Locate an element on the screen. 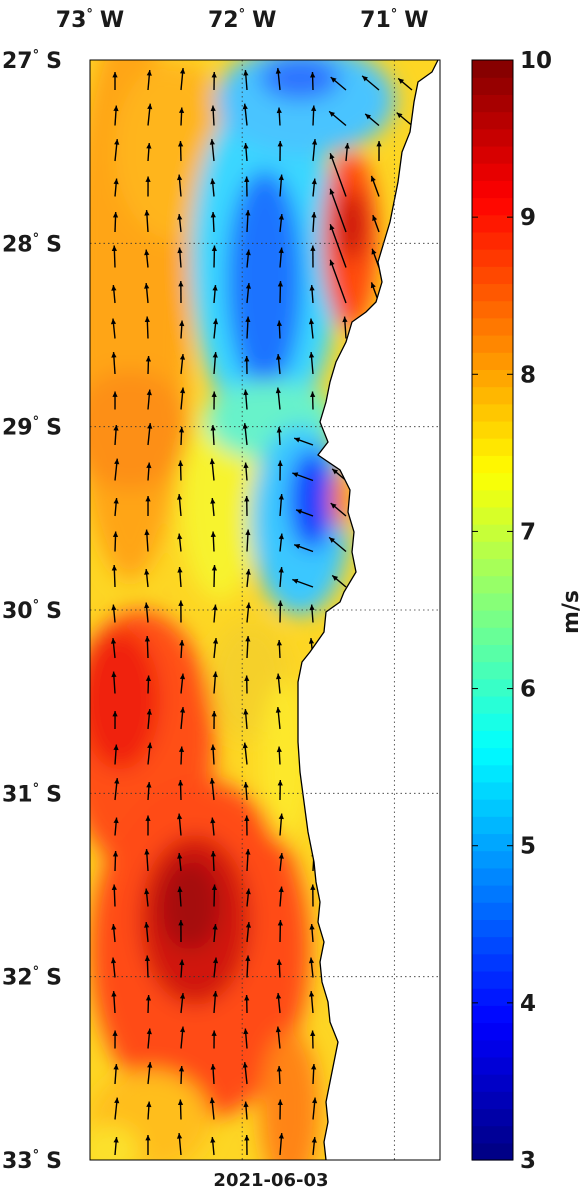 The width and height of the screenshot is (588, 1188). latitude-labels: 27° S 28° S 29° S 30° S 31° S 32° S 33° S is located at coordinates (32, 611).